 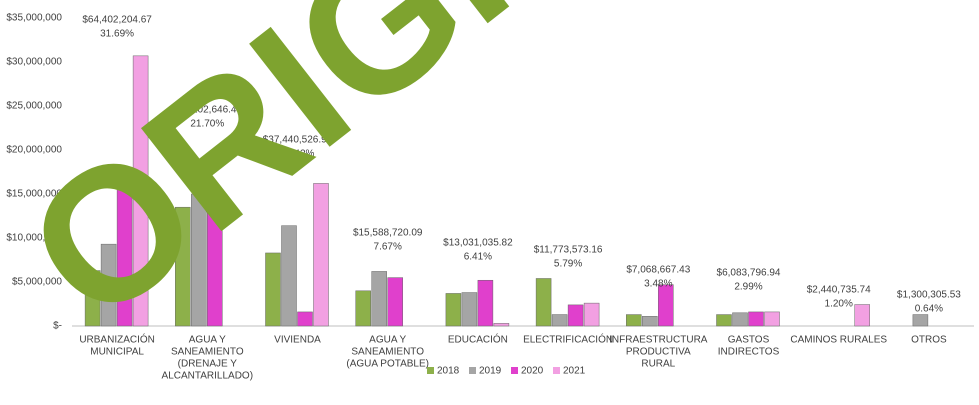 I want to click on annotation-percent: 6.41%, so click(x=478, y=257).